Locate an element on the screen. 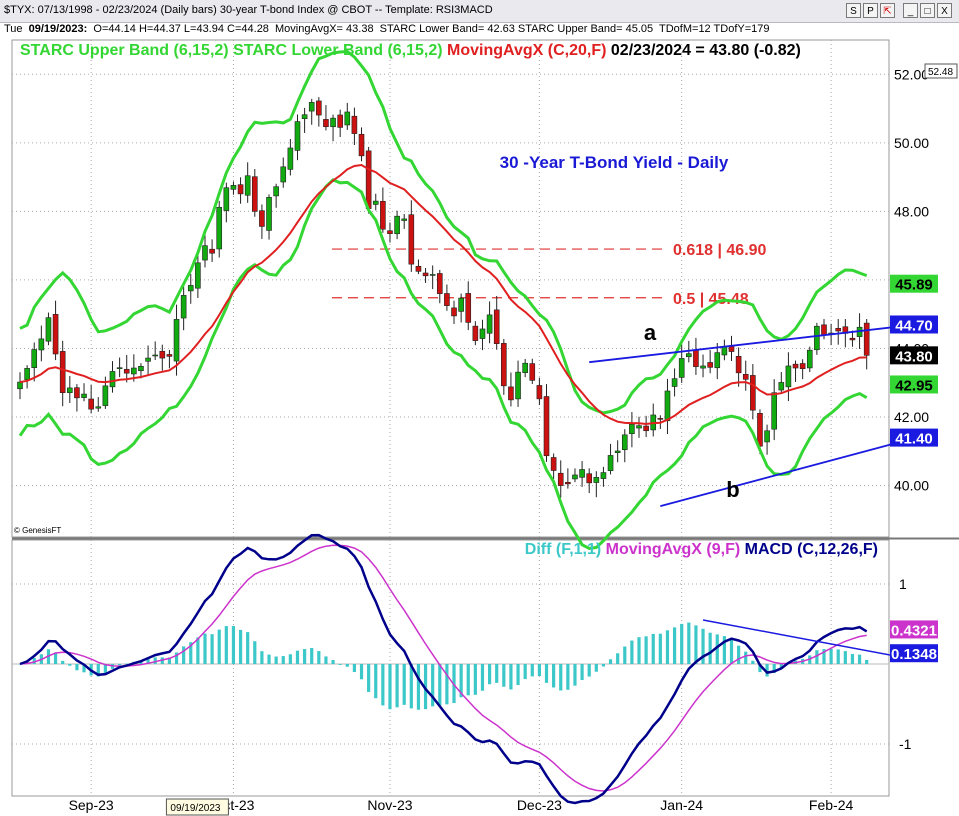  info-tdof: TDofM=12 TDofY=179 is located at coordinates (714, 29).